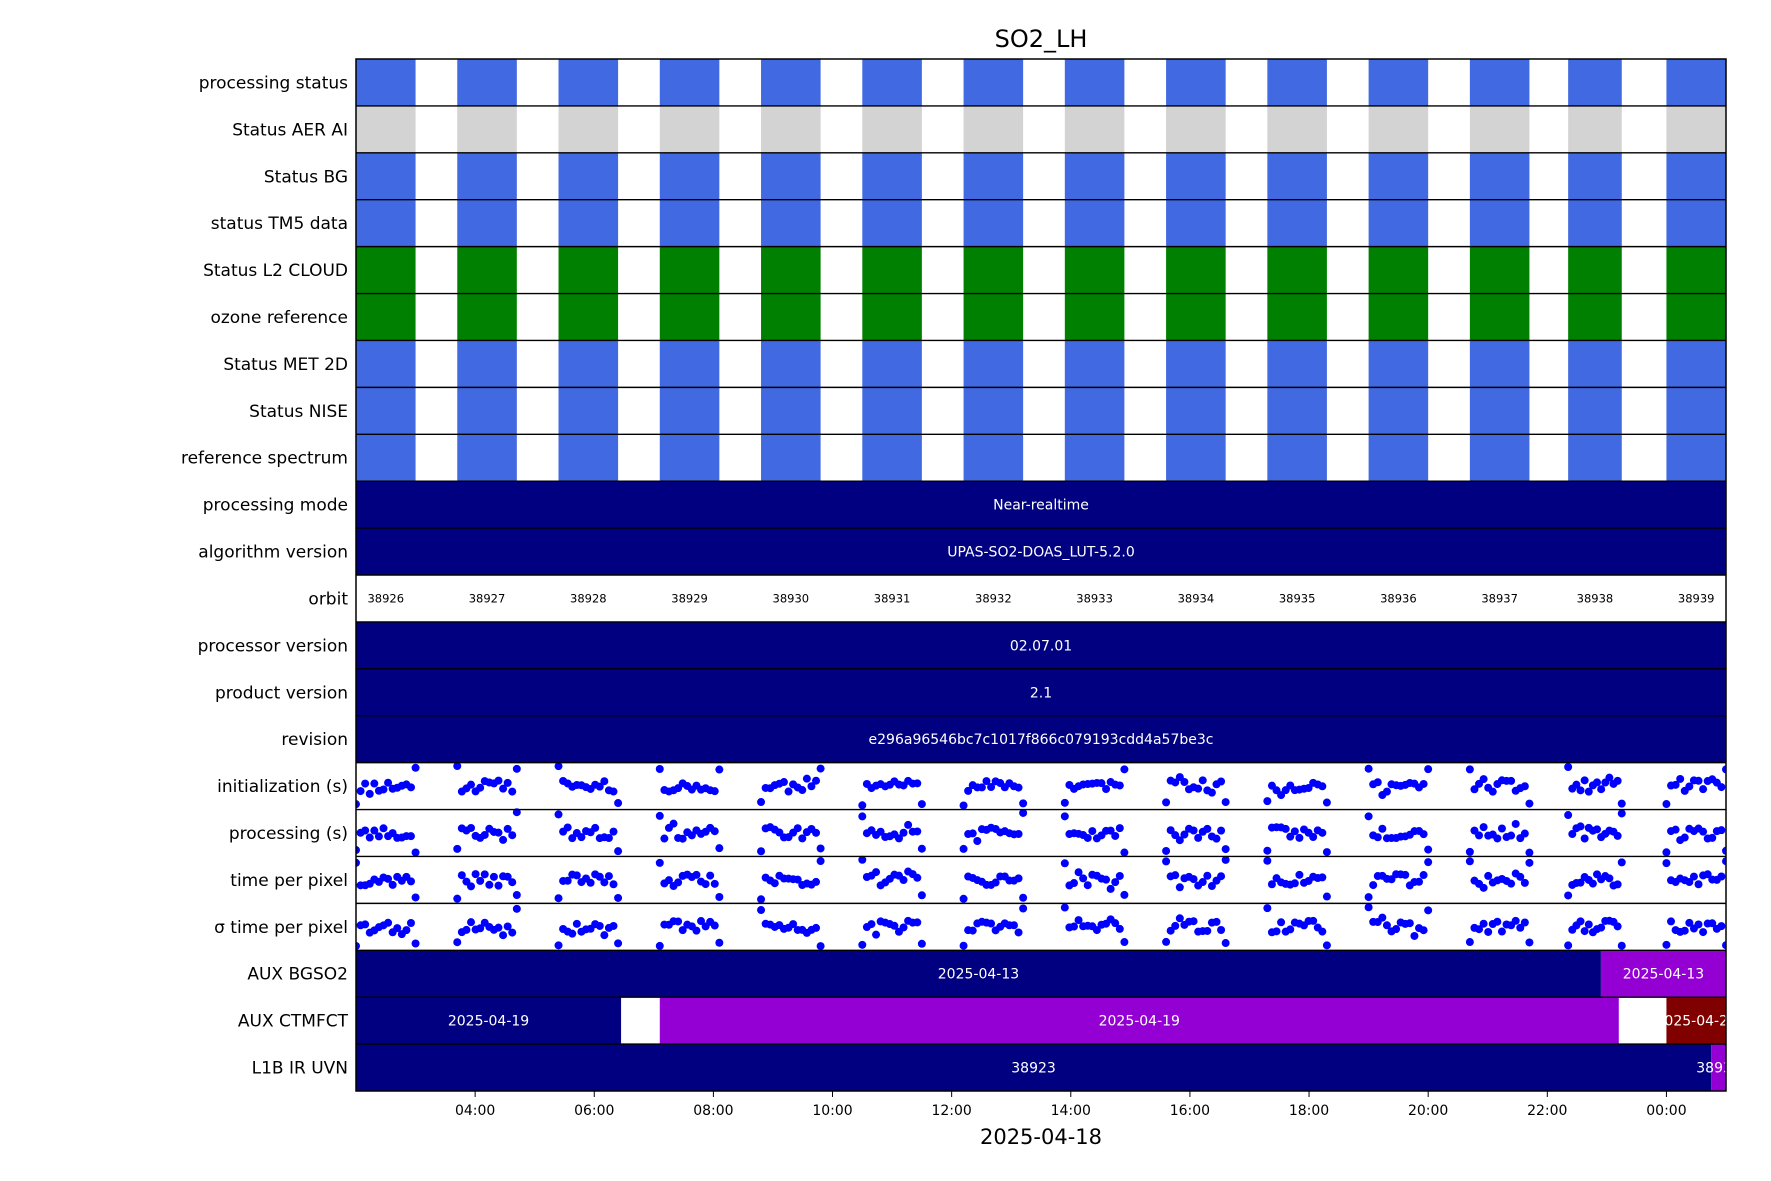 This screenshot has height=1181, width=1771. Describe the element at coordinates (1071, 1111) in the screenshot. I see `x-tick-label-1400: 14:00` at that location.